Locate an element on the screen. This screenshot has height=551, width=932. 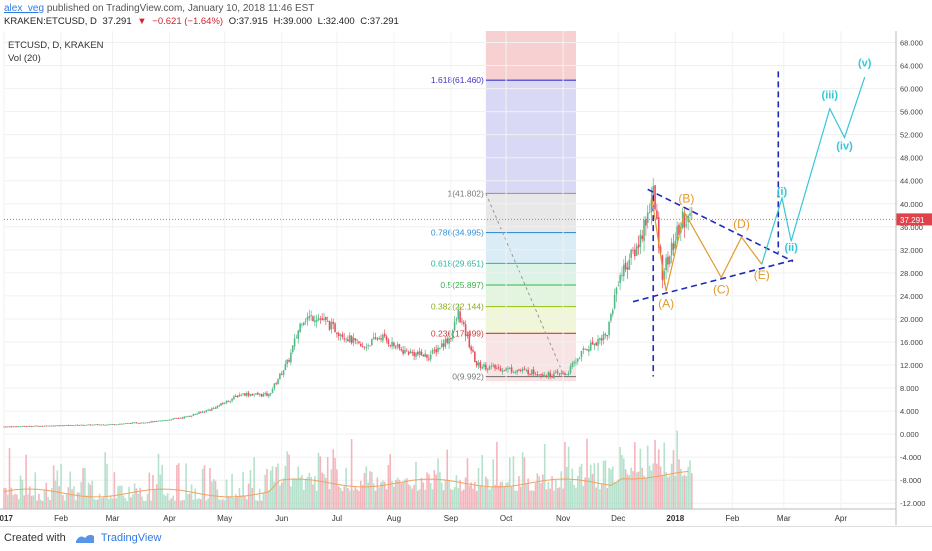
x-tick-label: May is located at coordinates (224, 518).